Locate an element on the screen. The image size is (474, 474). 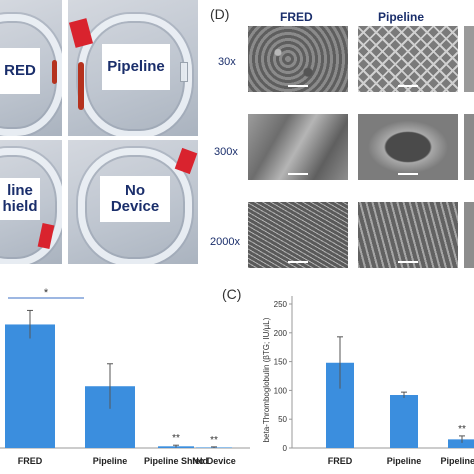
chart-b-significance-pipeline-shield: ** is located at coordinates (176, 438).